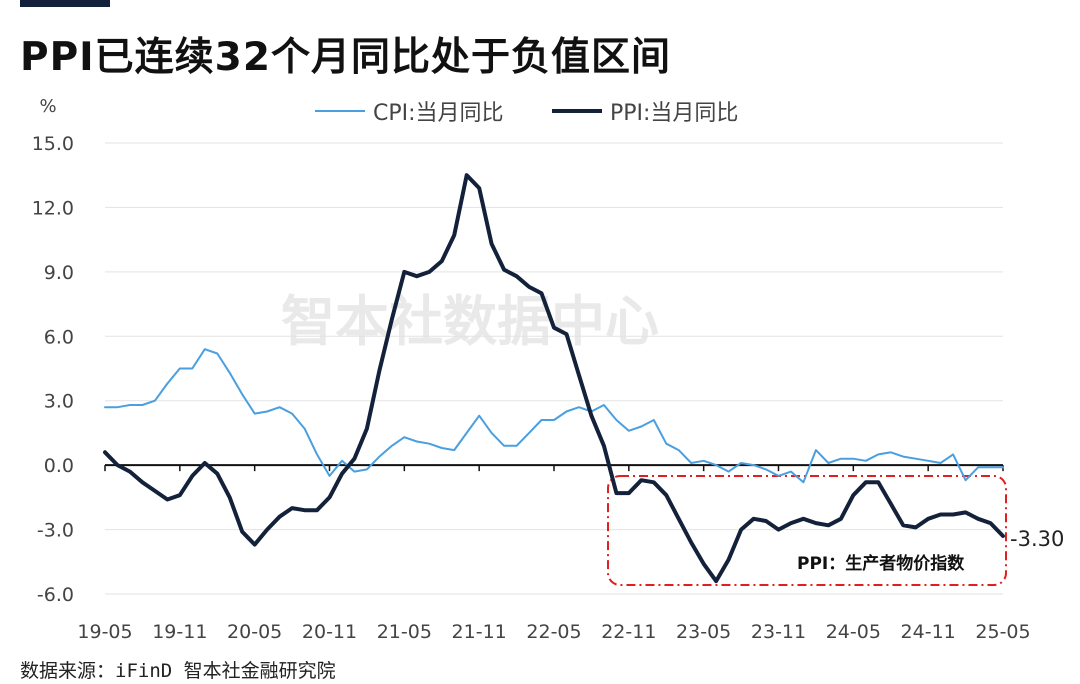 The height and width of the screenshot is (684, 1080). I want to click on watermark: 智本社数据中心, so click(470, 321).